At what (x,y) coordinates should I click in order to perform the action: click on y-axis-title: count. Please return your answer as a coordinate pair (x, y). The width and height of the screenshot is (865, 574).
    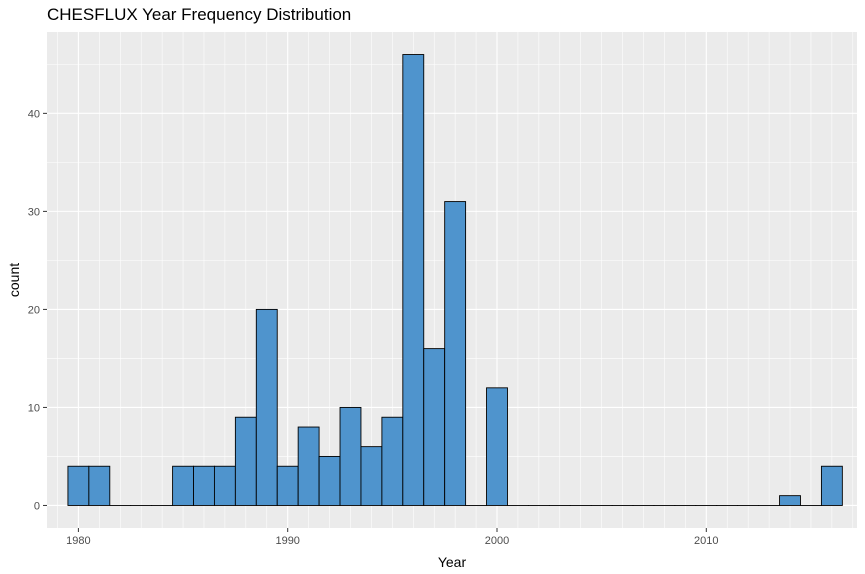
    Looking at the image, I should click on (14, 280).